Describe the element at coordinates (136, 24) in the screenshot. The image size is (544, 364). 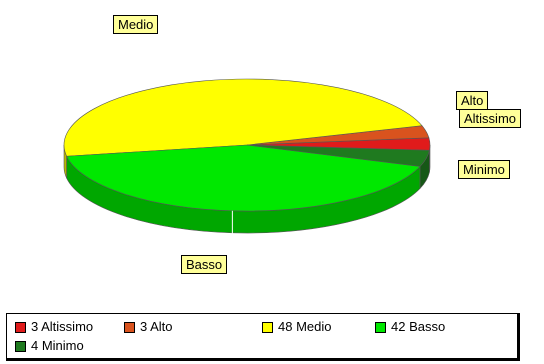
I see `callout-medio: Medio` at that location.